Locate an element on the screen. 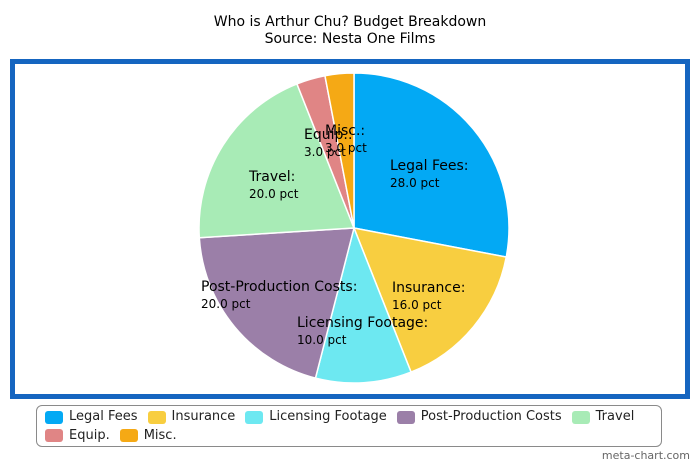 This screenshot has width=700, height=467. pie-slice-licensing-footage is located at coordinates (363, 304).